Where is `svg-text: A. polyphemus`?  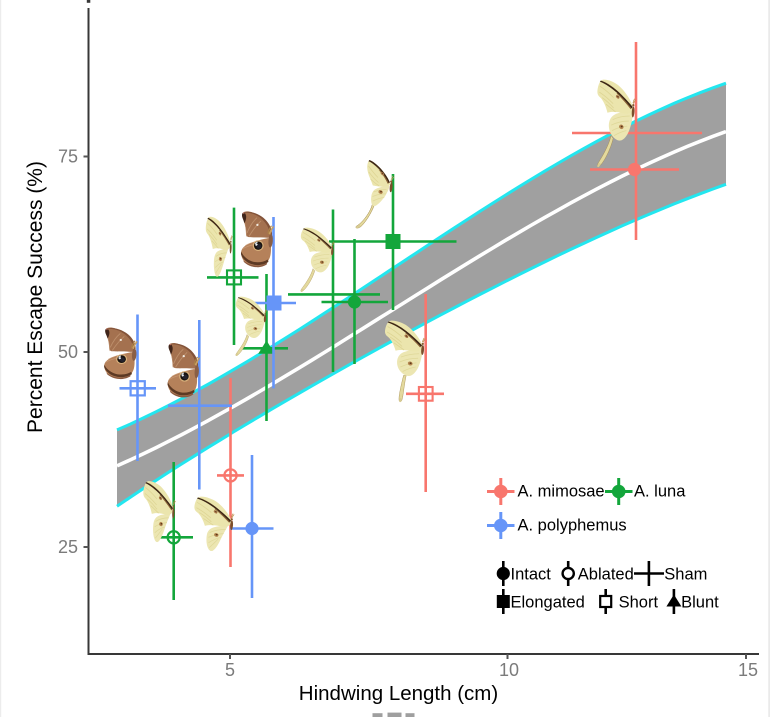 svg-text: A. polyphemus is located at coordinates (572, 526).